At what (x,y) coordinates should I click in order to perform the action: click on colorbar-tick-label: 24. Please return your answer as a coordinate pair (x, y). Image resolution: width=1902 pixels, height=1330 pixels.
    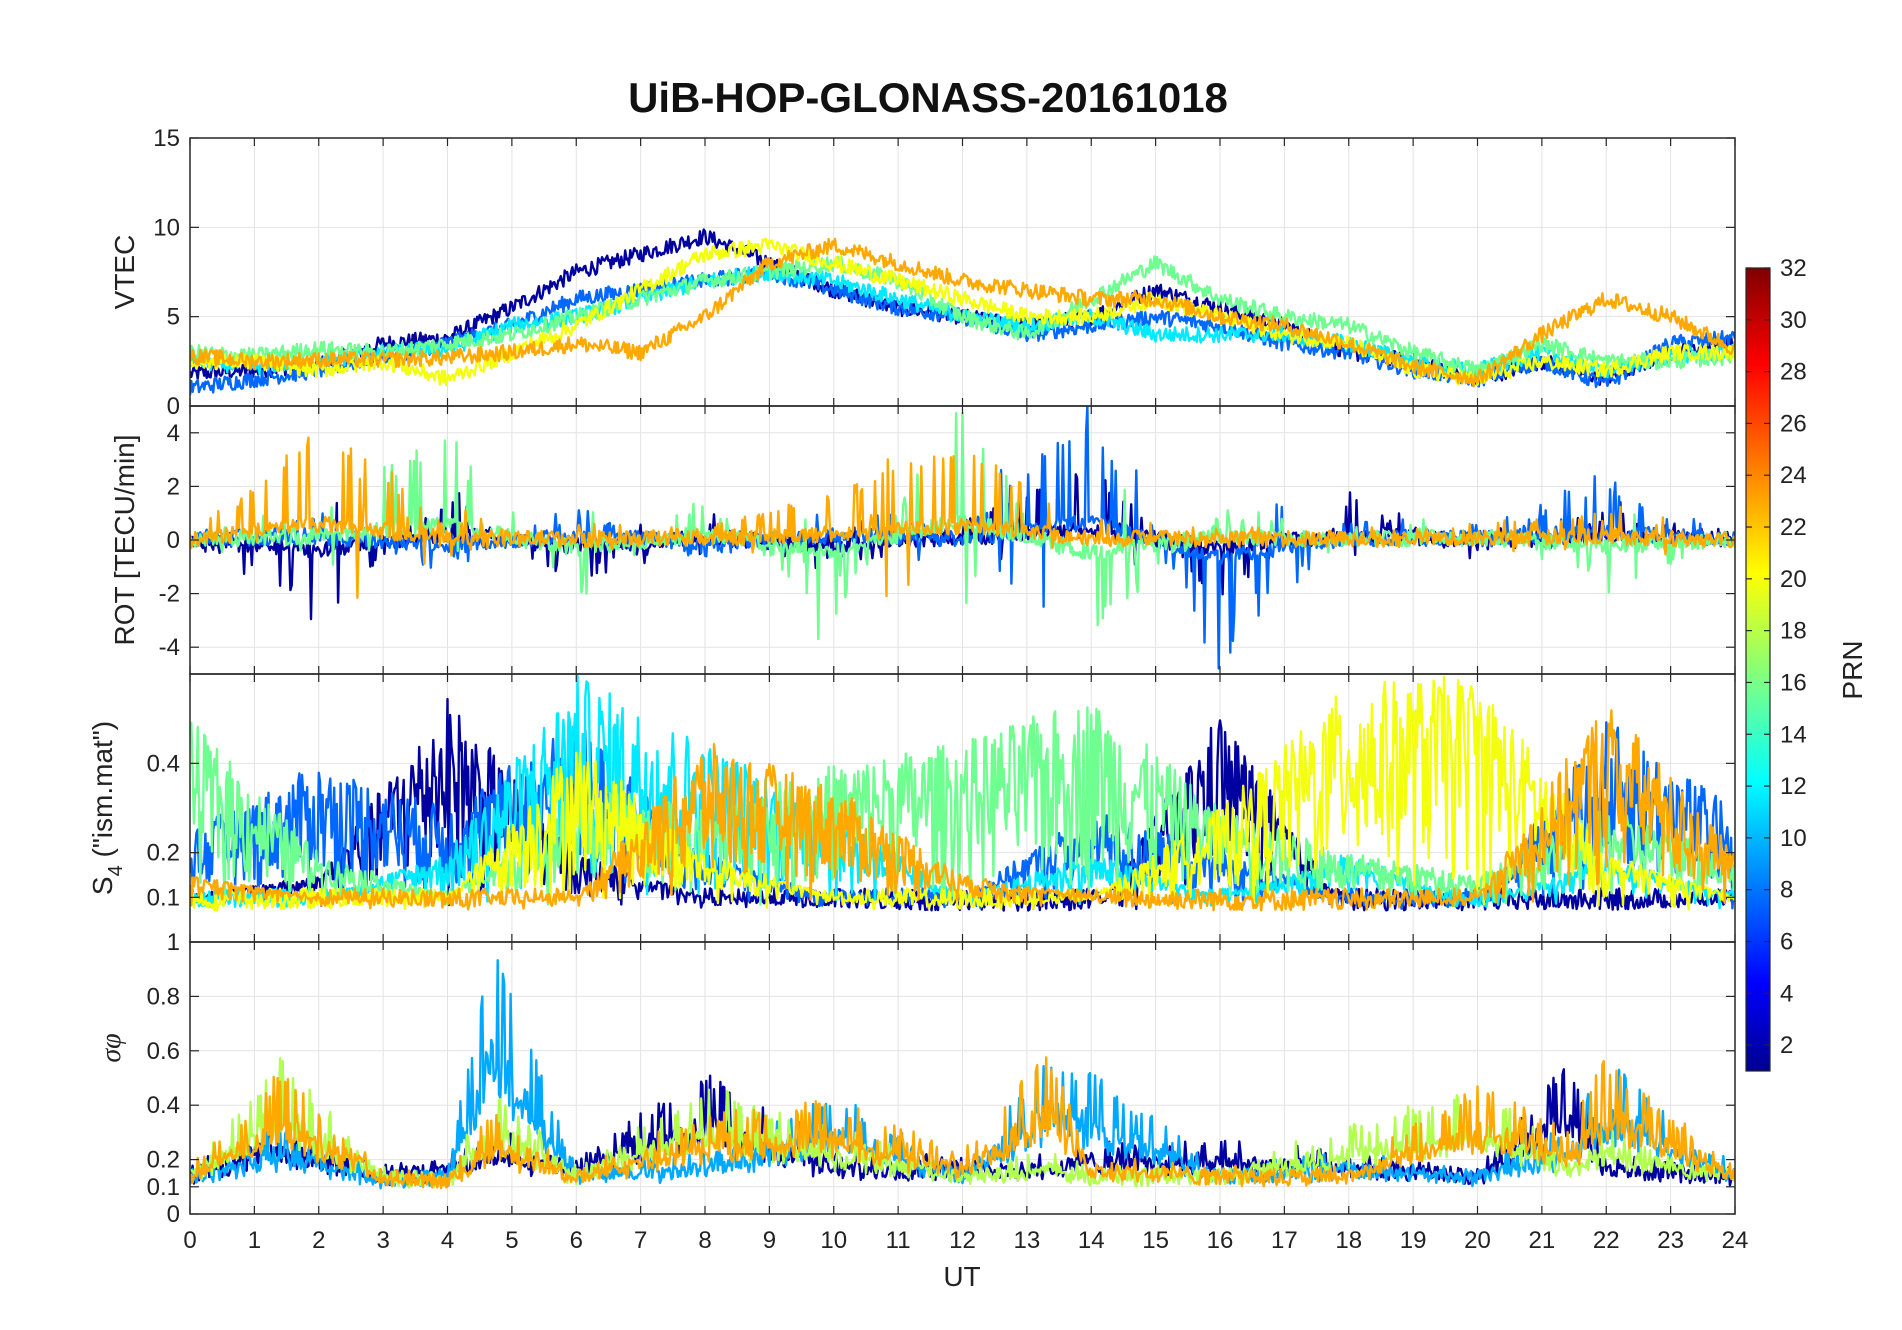
    Looking at the image, I should click on (1793, 475).